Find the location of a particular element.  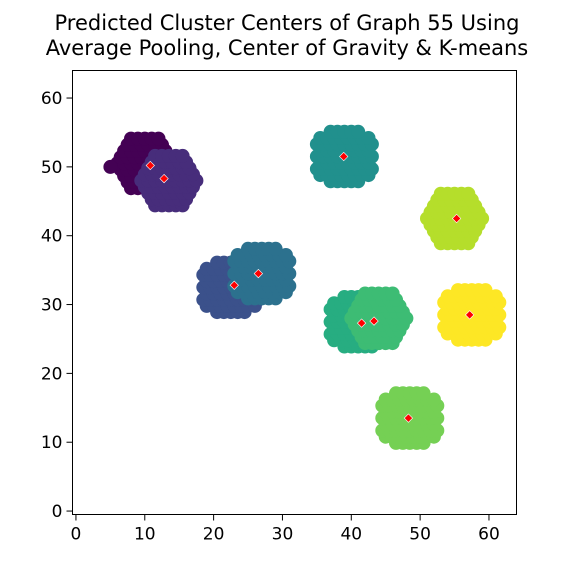

x-tick-label: 60 is located at coordinates (489, 535).